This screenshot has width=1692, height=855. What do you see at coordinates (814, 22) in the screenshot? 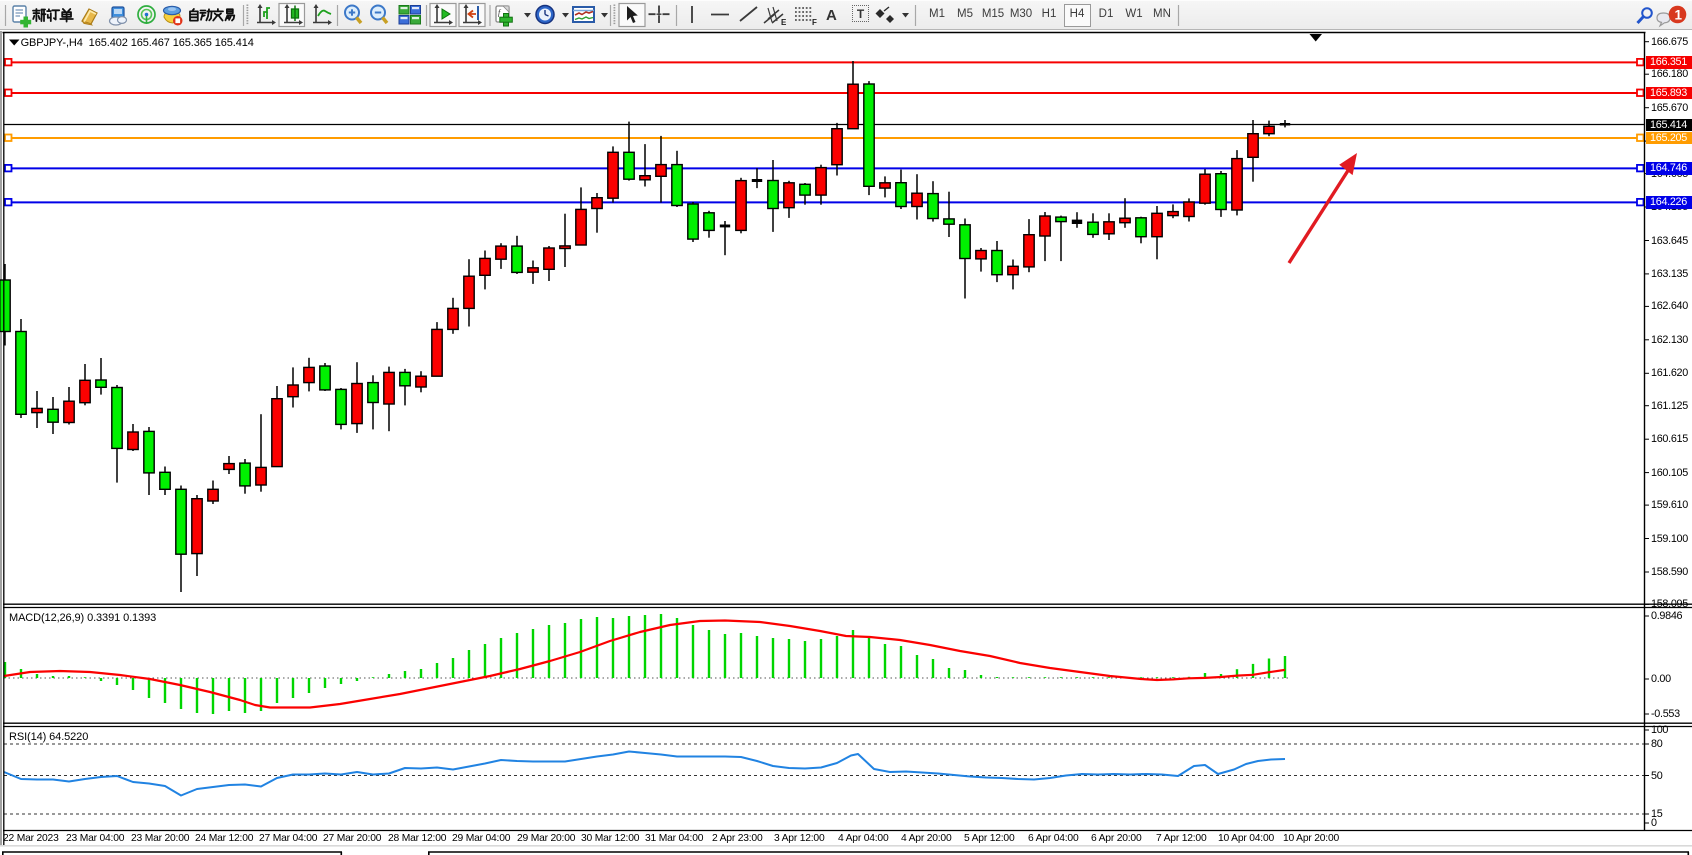
I see `svg-text: F` at bounding box center [814, 22].